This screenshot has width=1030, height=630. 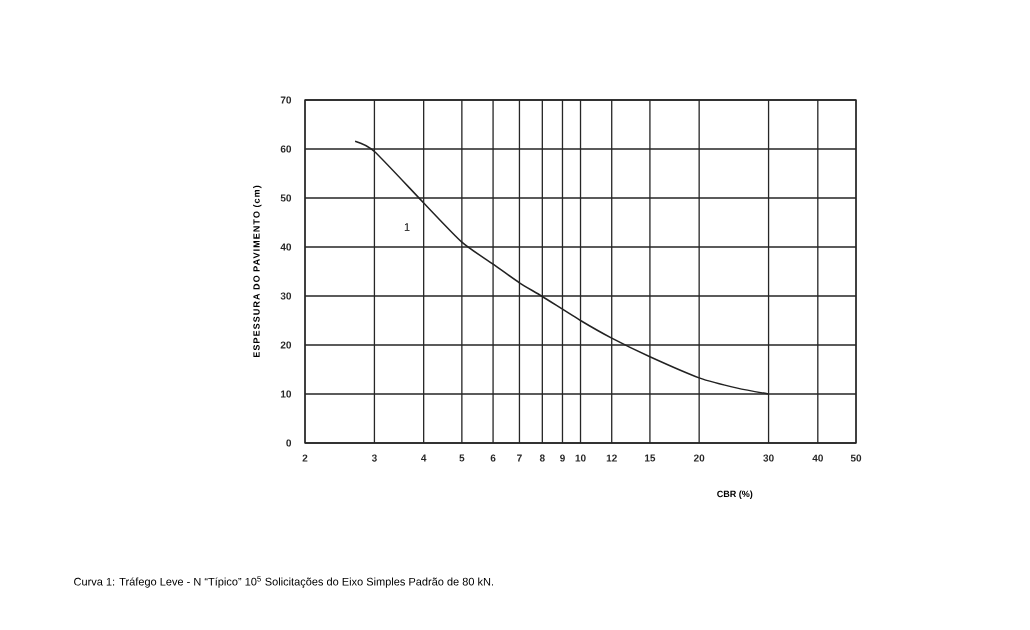 I want to click on x-tick-label: 10, so click(x=580, y=458).